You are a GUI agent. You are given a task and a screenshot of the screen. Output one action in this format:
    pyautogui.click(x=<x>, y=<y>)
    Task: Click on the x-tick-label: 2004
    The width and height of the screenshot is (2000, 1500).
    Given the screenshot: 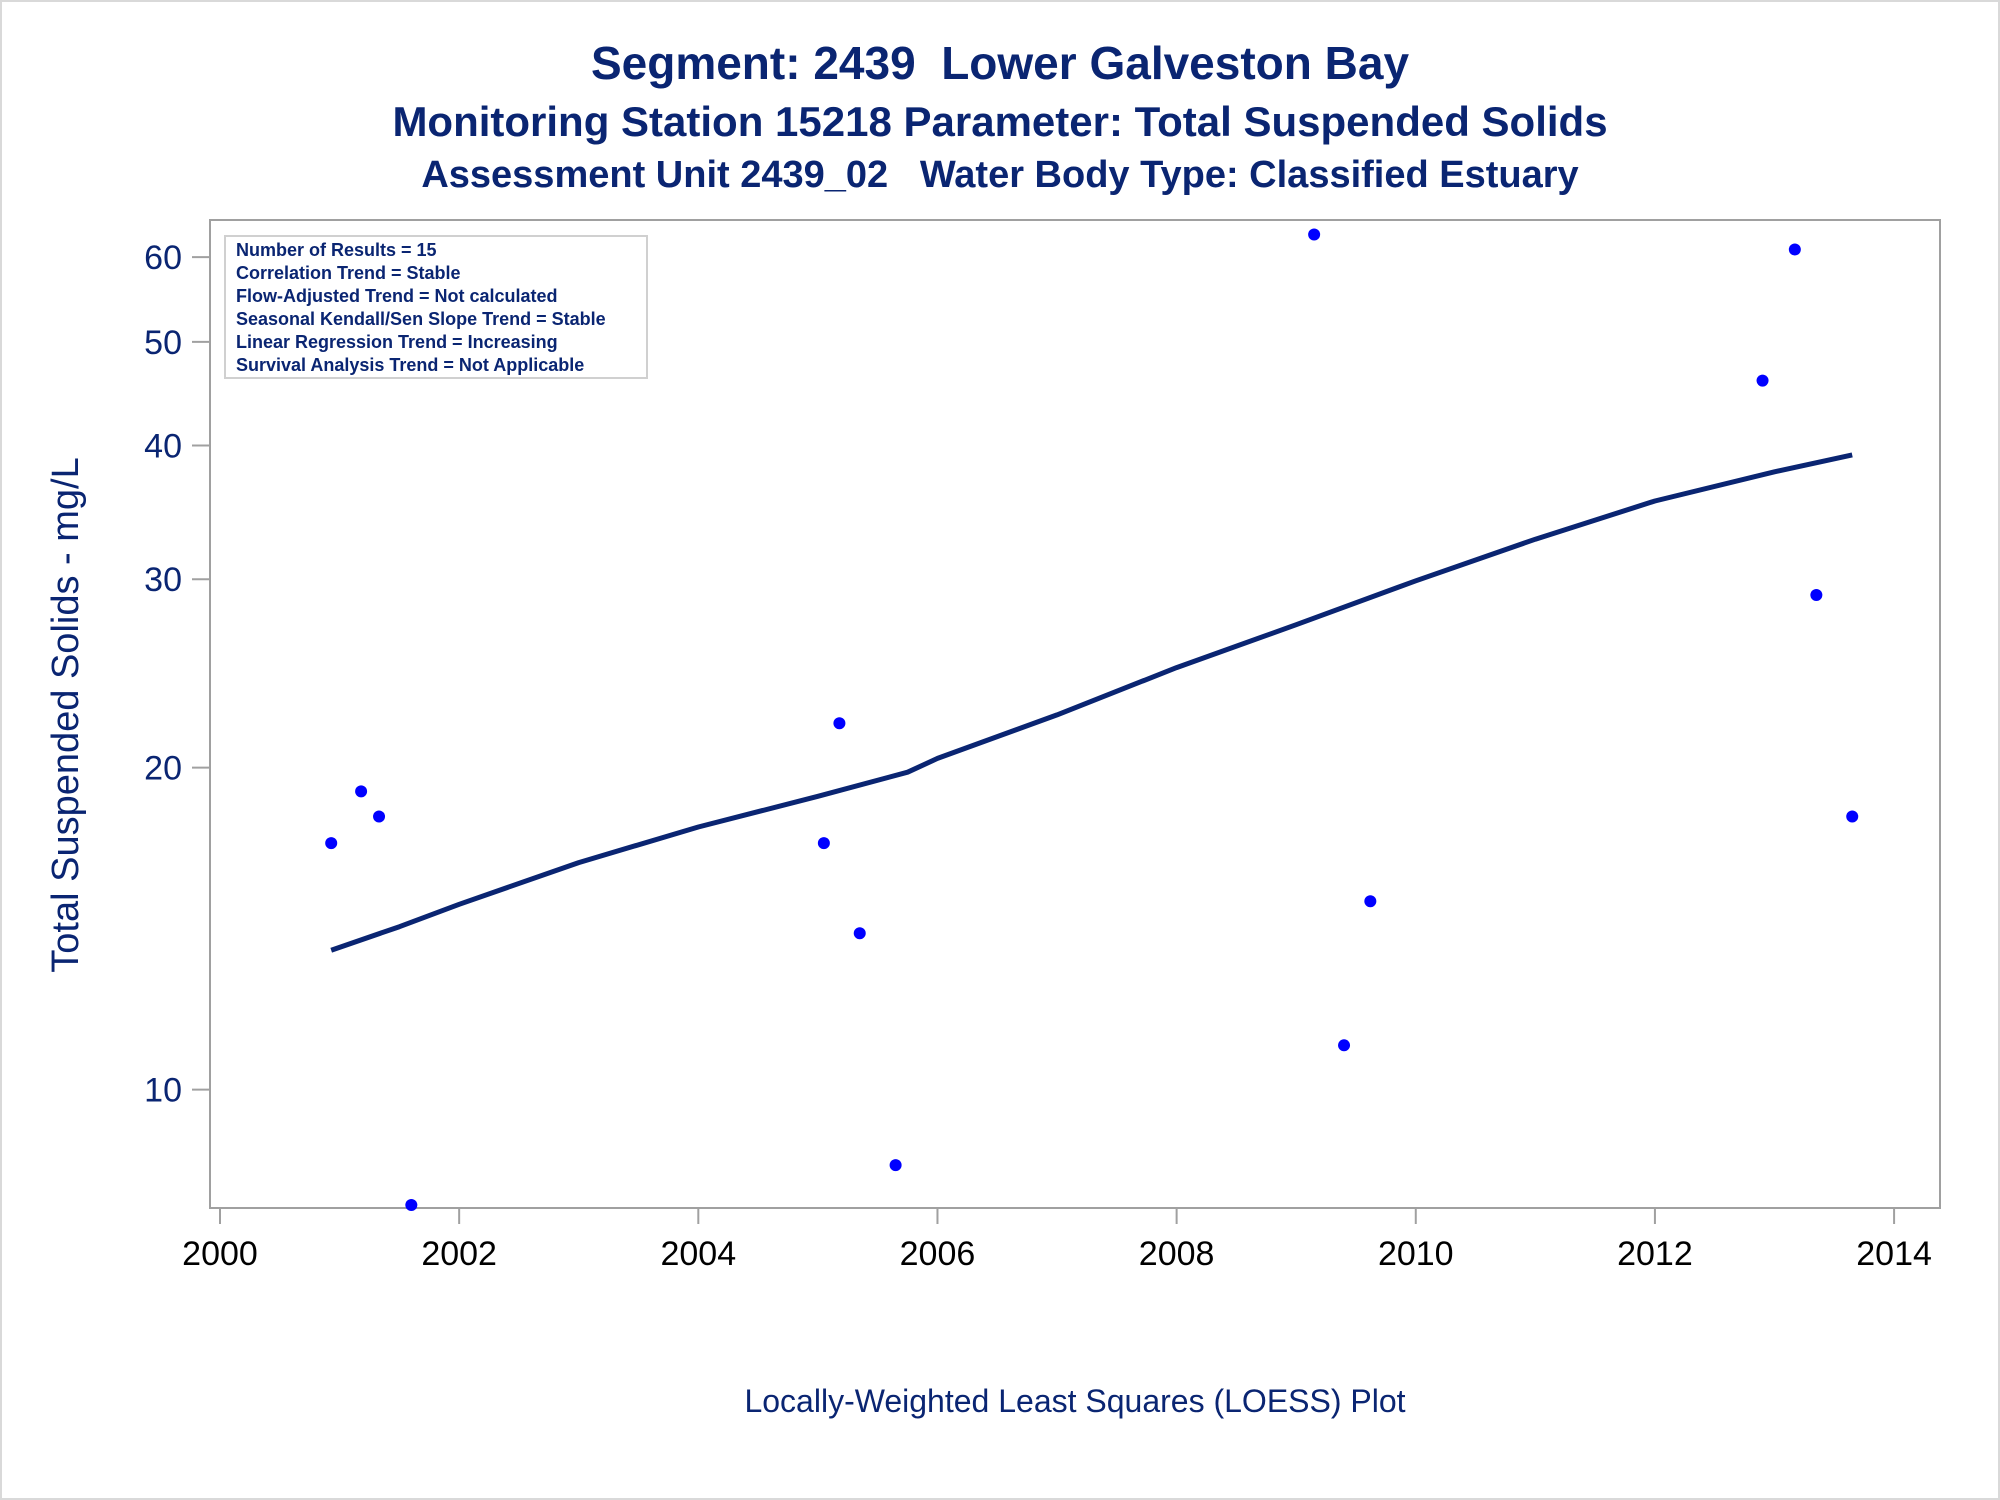 What is the action you would take?
    pyautogui.click(x=698, y=1254)
    